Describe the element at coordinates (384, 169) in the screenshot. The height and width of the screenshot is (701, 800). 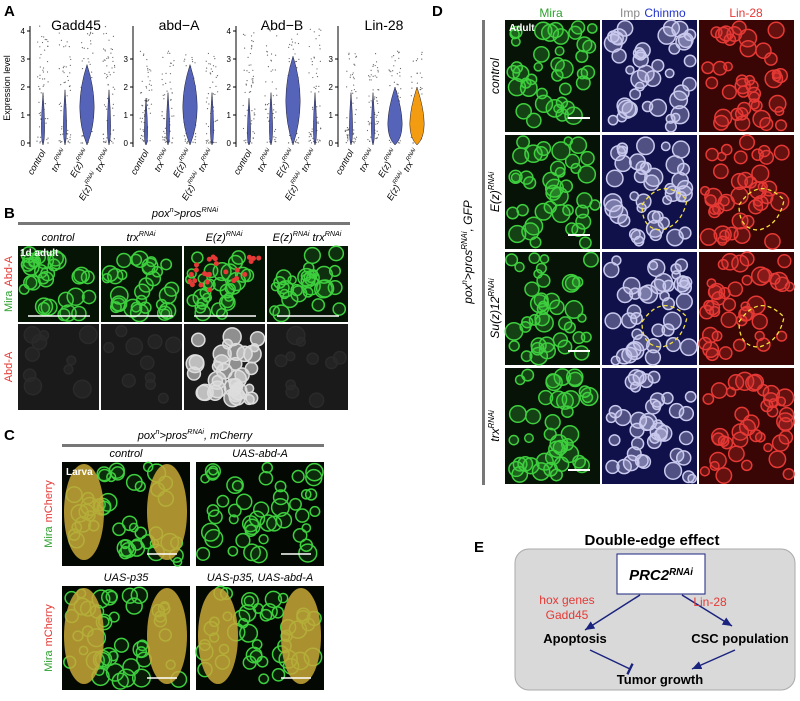
I see `label-text: E(z)` at that location.